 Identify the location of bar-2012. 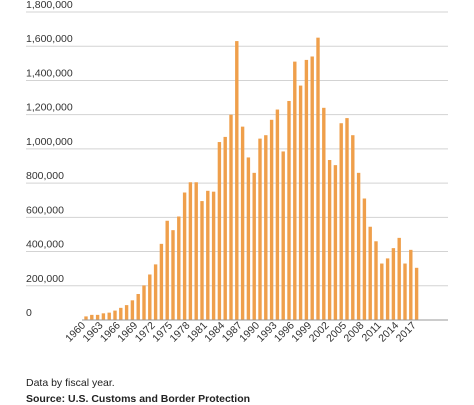
(387, 289).